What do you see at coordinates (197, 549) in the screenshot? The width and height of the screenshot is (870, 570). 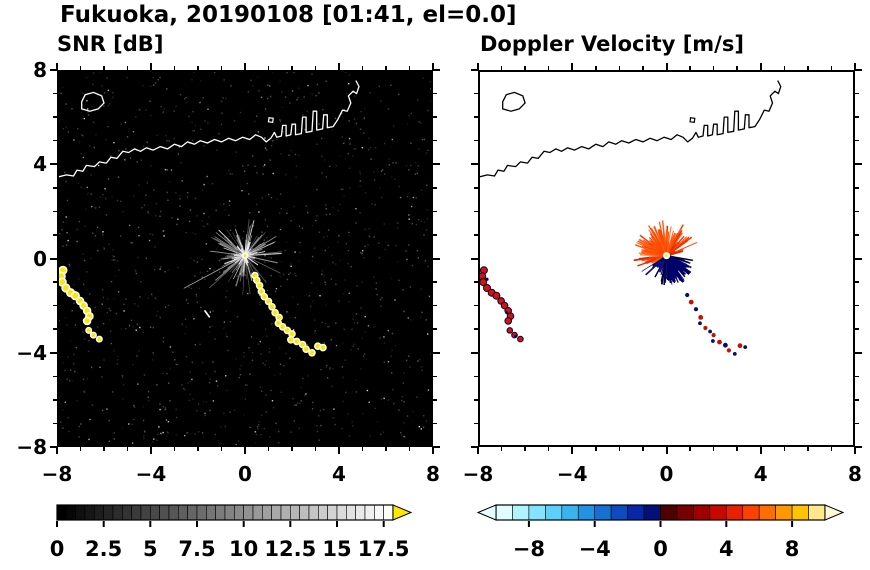 I see `colorbar-tick-label: 7.5` at bounding box center [197, 549].